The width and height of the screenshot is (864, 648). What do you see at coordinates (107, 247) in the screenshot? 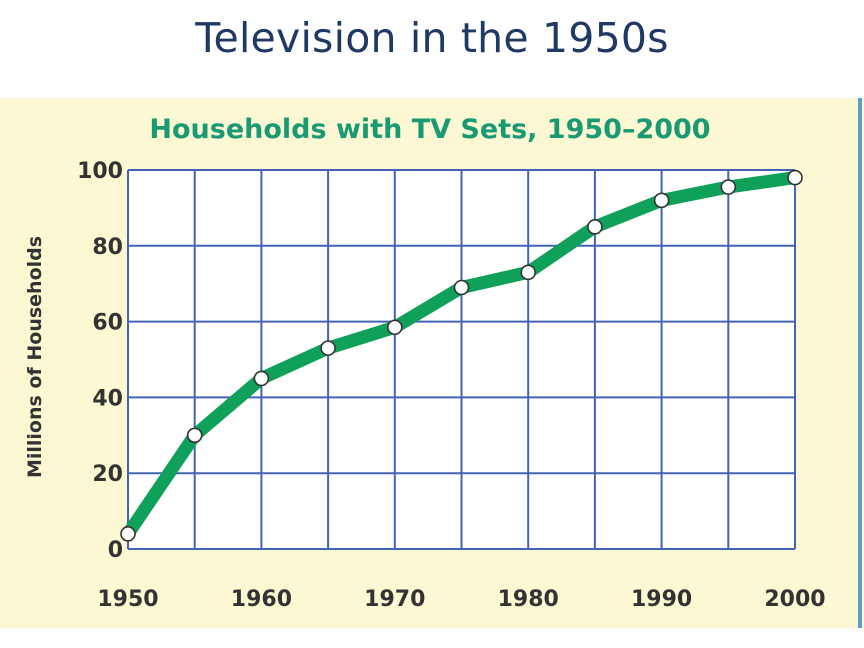
I see `y-tick-label: 80` at bounding box center [107, 247].